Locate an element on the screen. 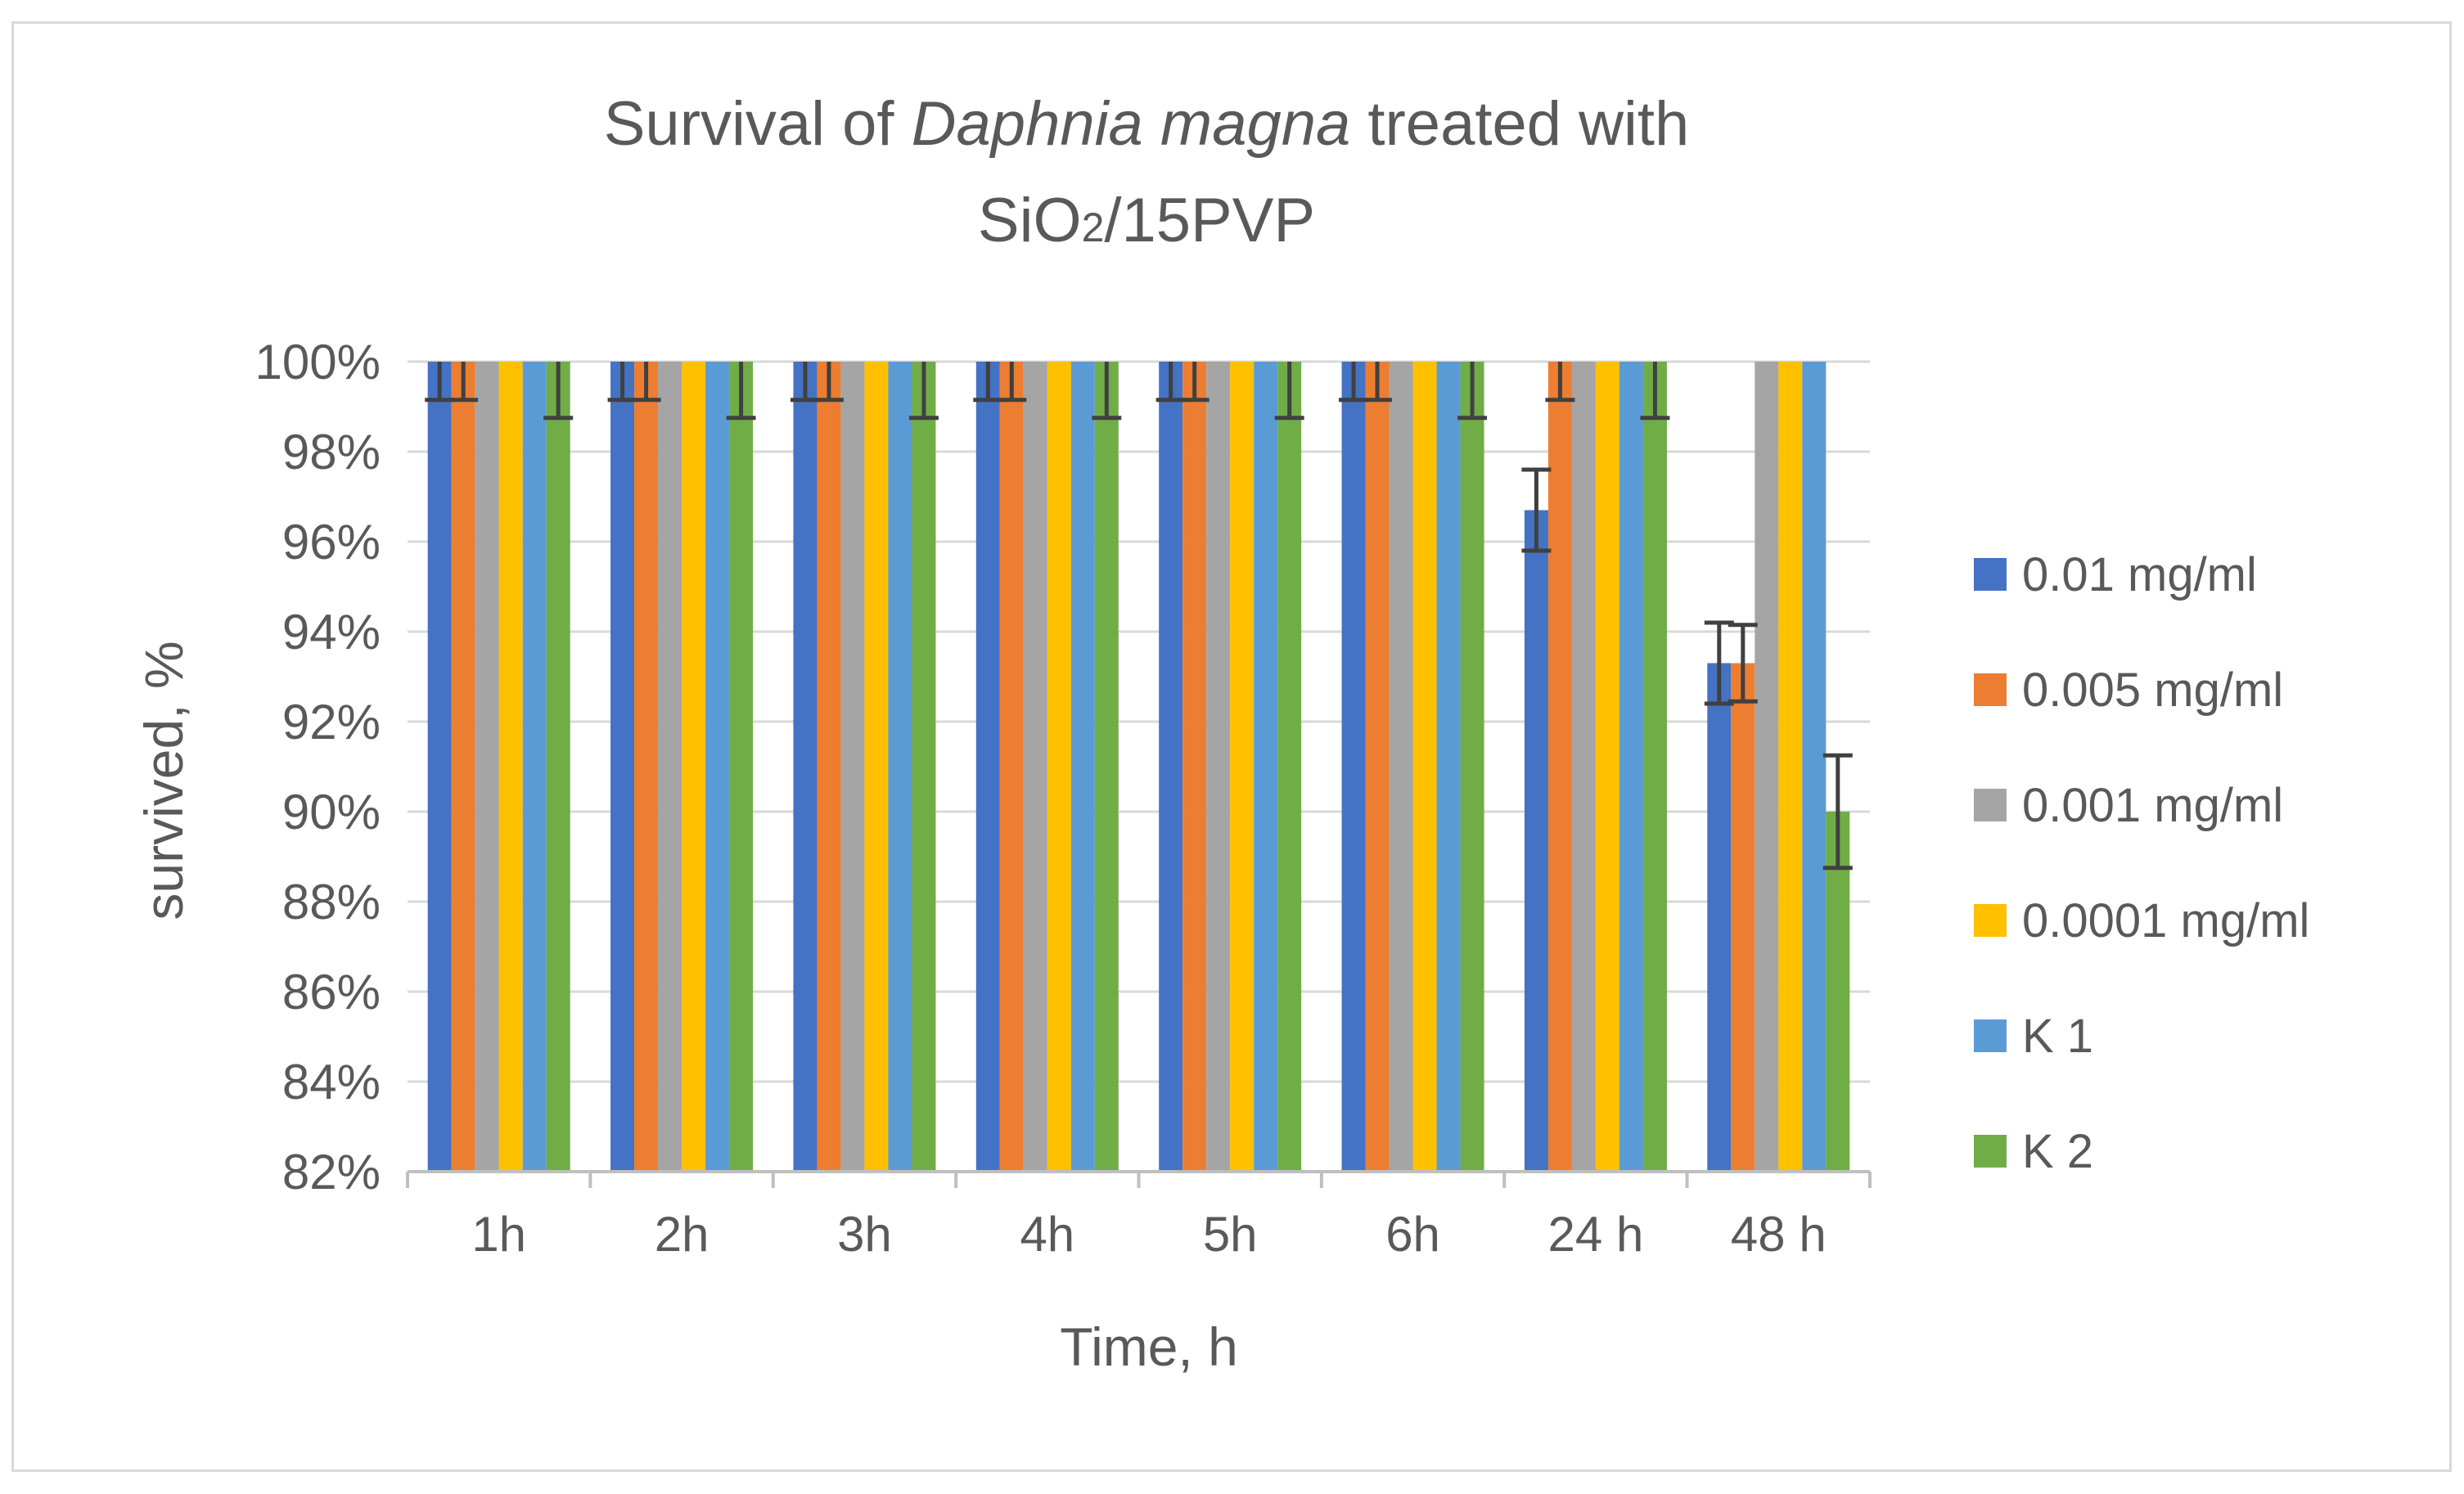  legend-label: 0.01 mg/ml is located at coordinates (2139, 575).